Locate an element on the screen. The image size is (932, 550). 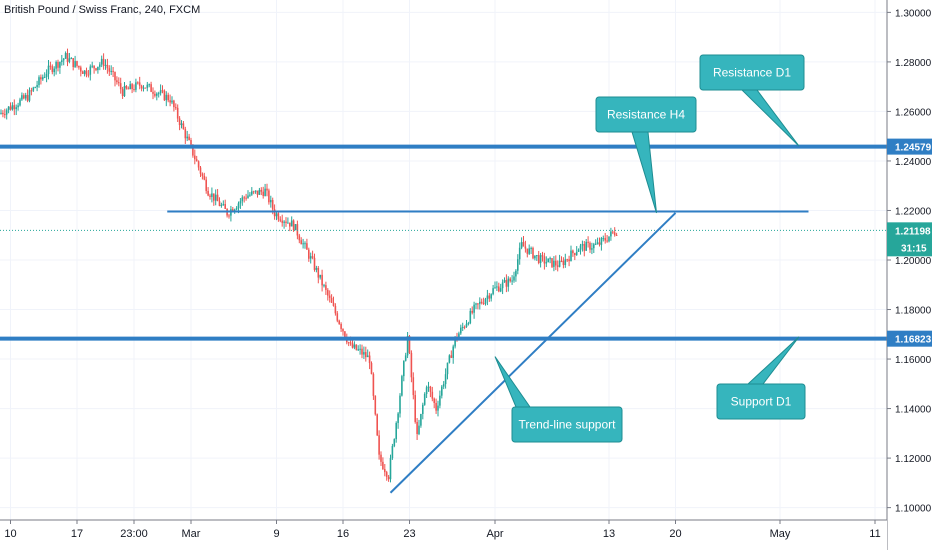
annotation-box is located at coordinates (752, 72).